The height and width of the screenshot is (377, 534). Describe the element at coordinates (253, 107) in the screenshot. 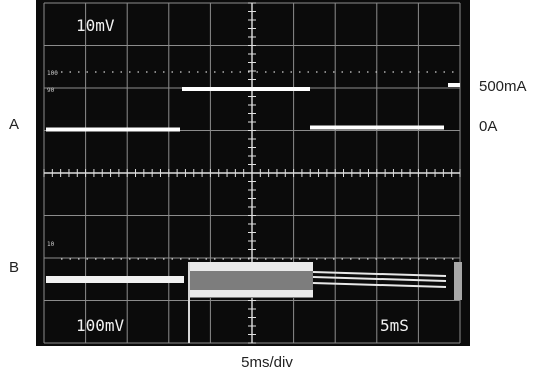

I see `trace-a` at that location.